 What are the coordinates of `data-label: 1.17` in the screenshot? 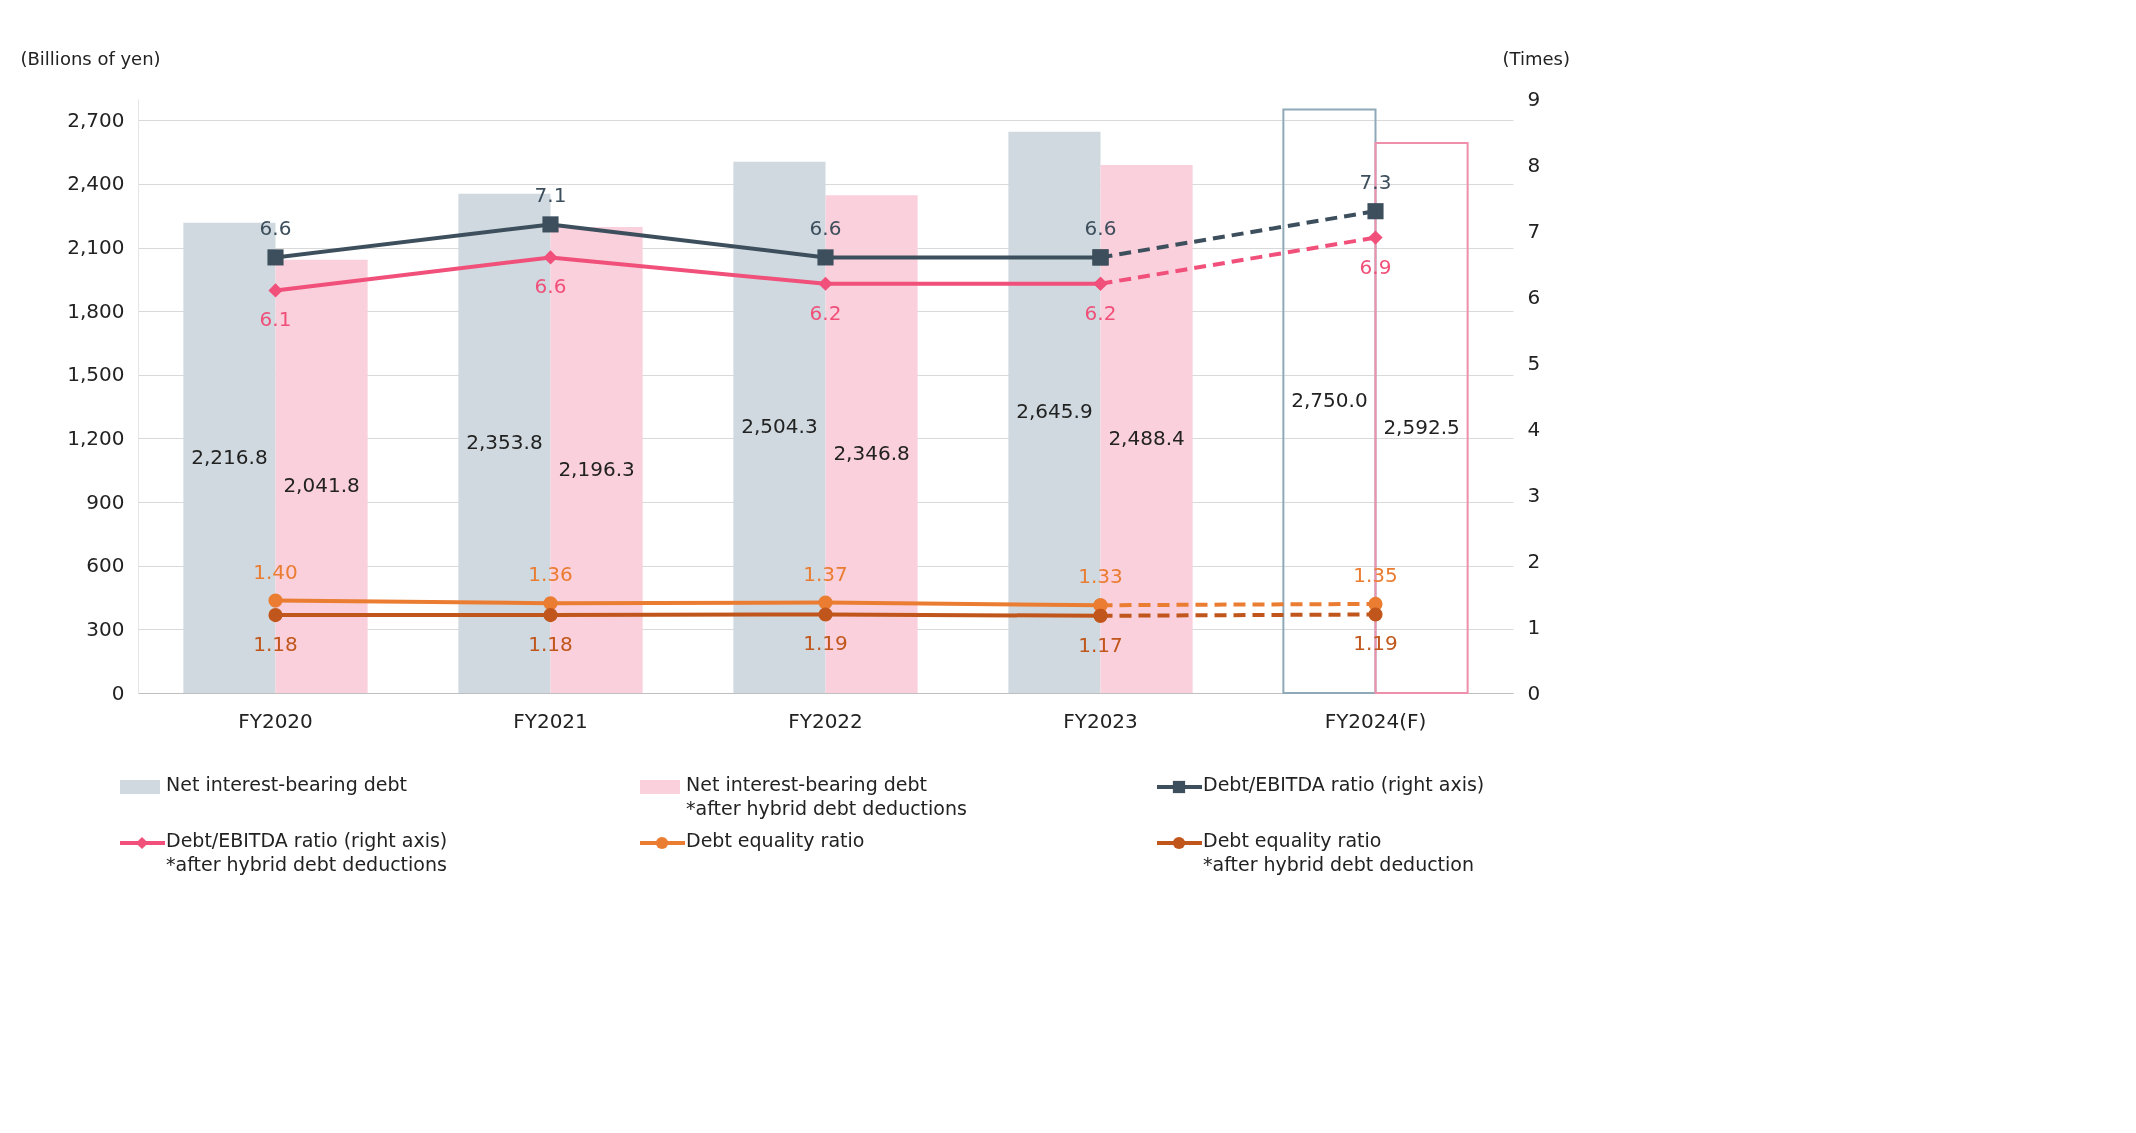 It's located at (1100, 644).